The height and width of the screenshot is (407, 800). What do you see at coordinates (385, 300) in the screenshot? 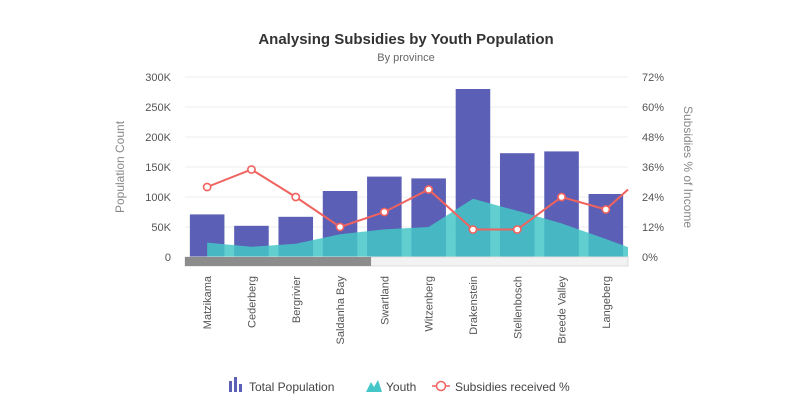
I see `x-tick-label: Swartland` at bounding box center [385, 300].